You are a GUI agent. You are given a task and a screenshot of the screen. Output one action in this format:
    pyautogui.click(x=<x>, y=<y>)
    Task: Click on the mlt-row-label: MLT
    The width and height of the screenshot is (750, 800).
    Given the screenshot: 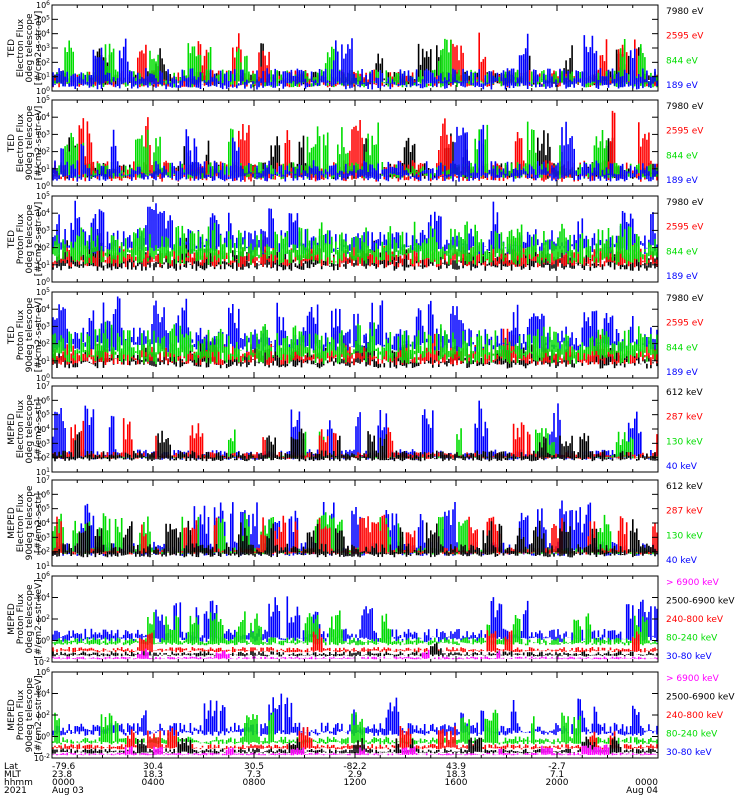 What is the action you would take?
    pyautogui.click(x=13, y=775)
    